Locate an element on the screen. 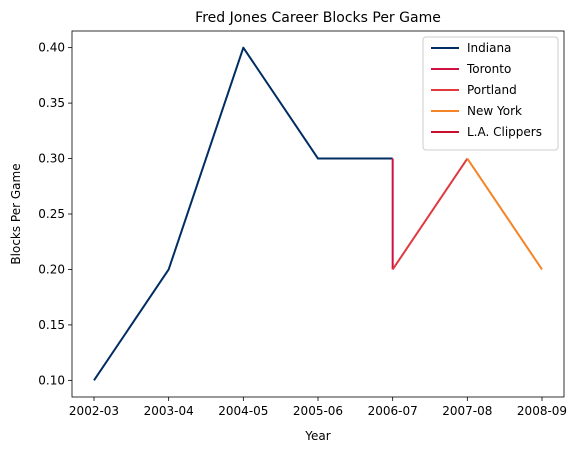  x-tick-label: 2006-07 is located at coordinates (393, 411).